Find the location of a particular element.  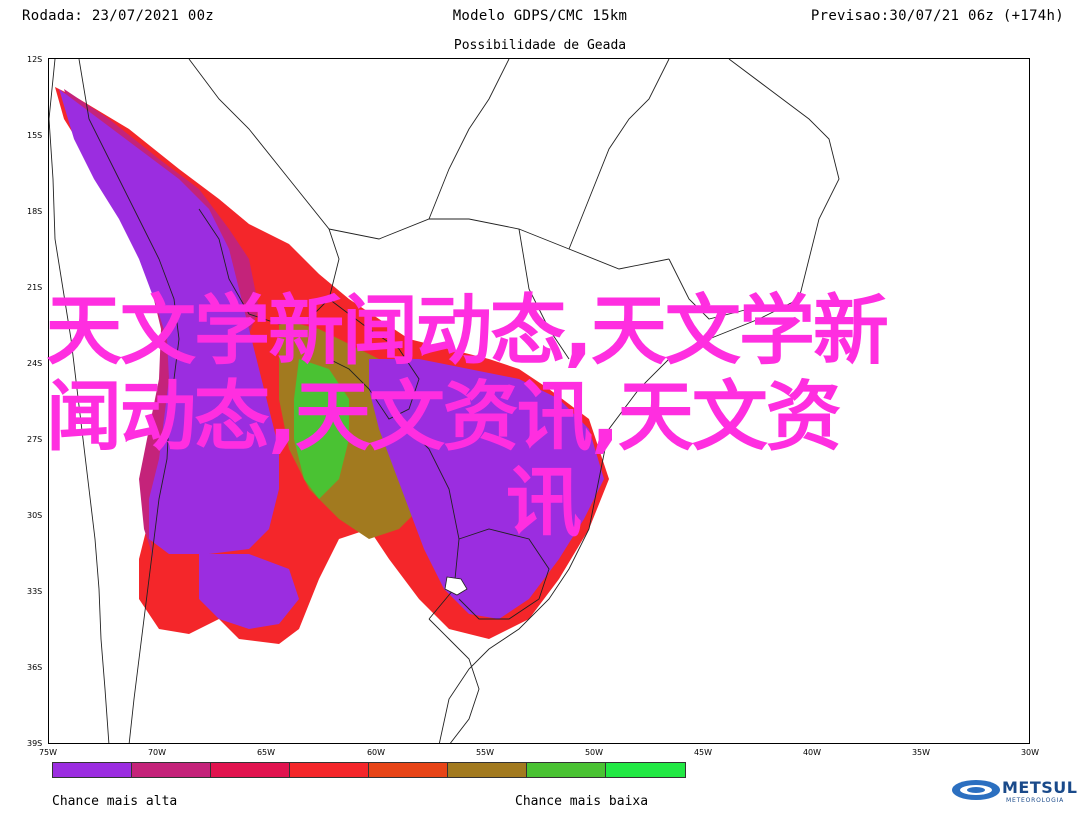

lat-label: 24S is located at coordinates (35, 363).